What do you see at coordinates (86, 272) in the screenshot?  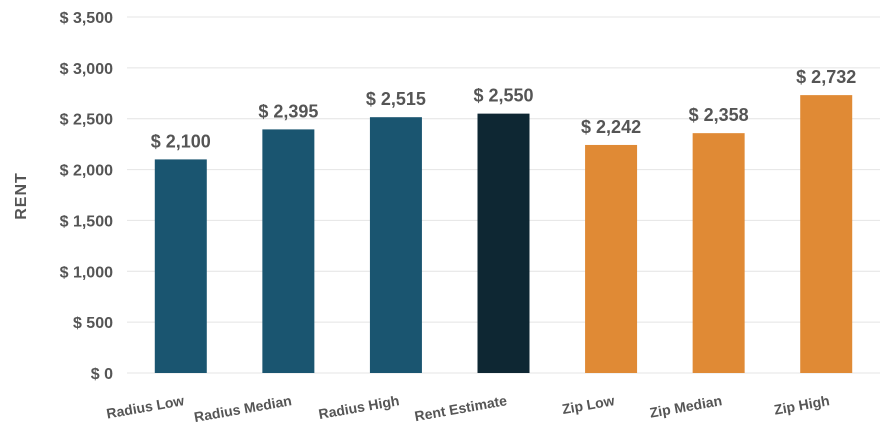 I see `y-tick-label: $ 1,000` at bounding box center [86, 272].